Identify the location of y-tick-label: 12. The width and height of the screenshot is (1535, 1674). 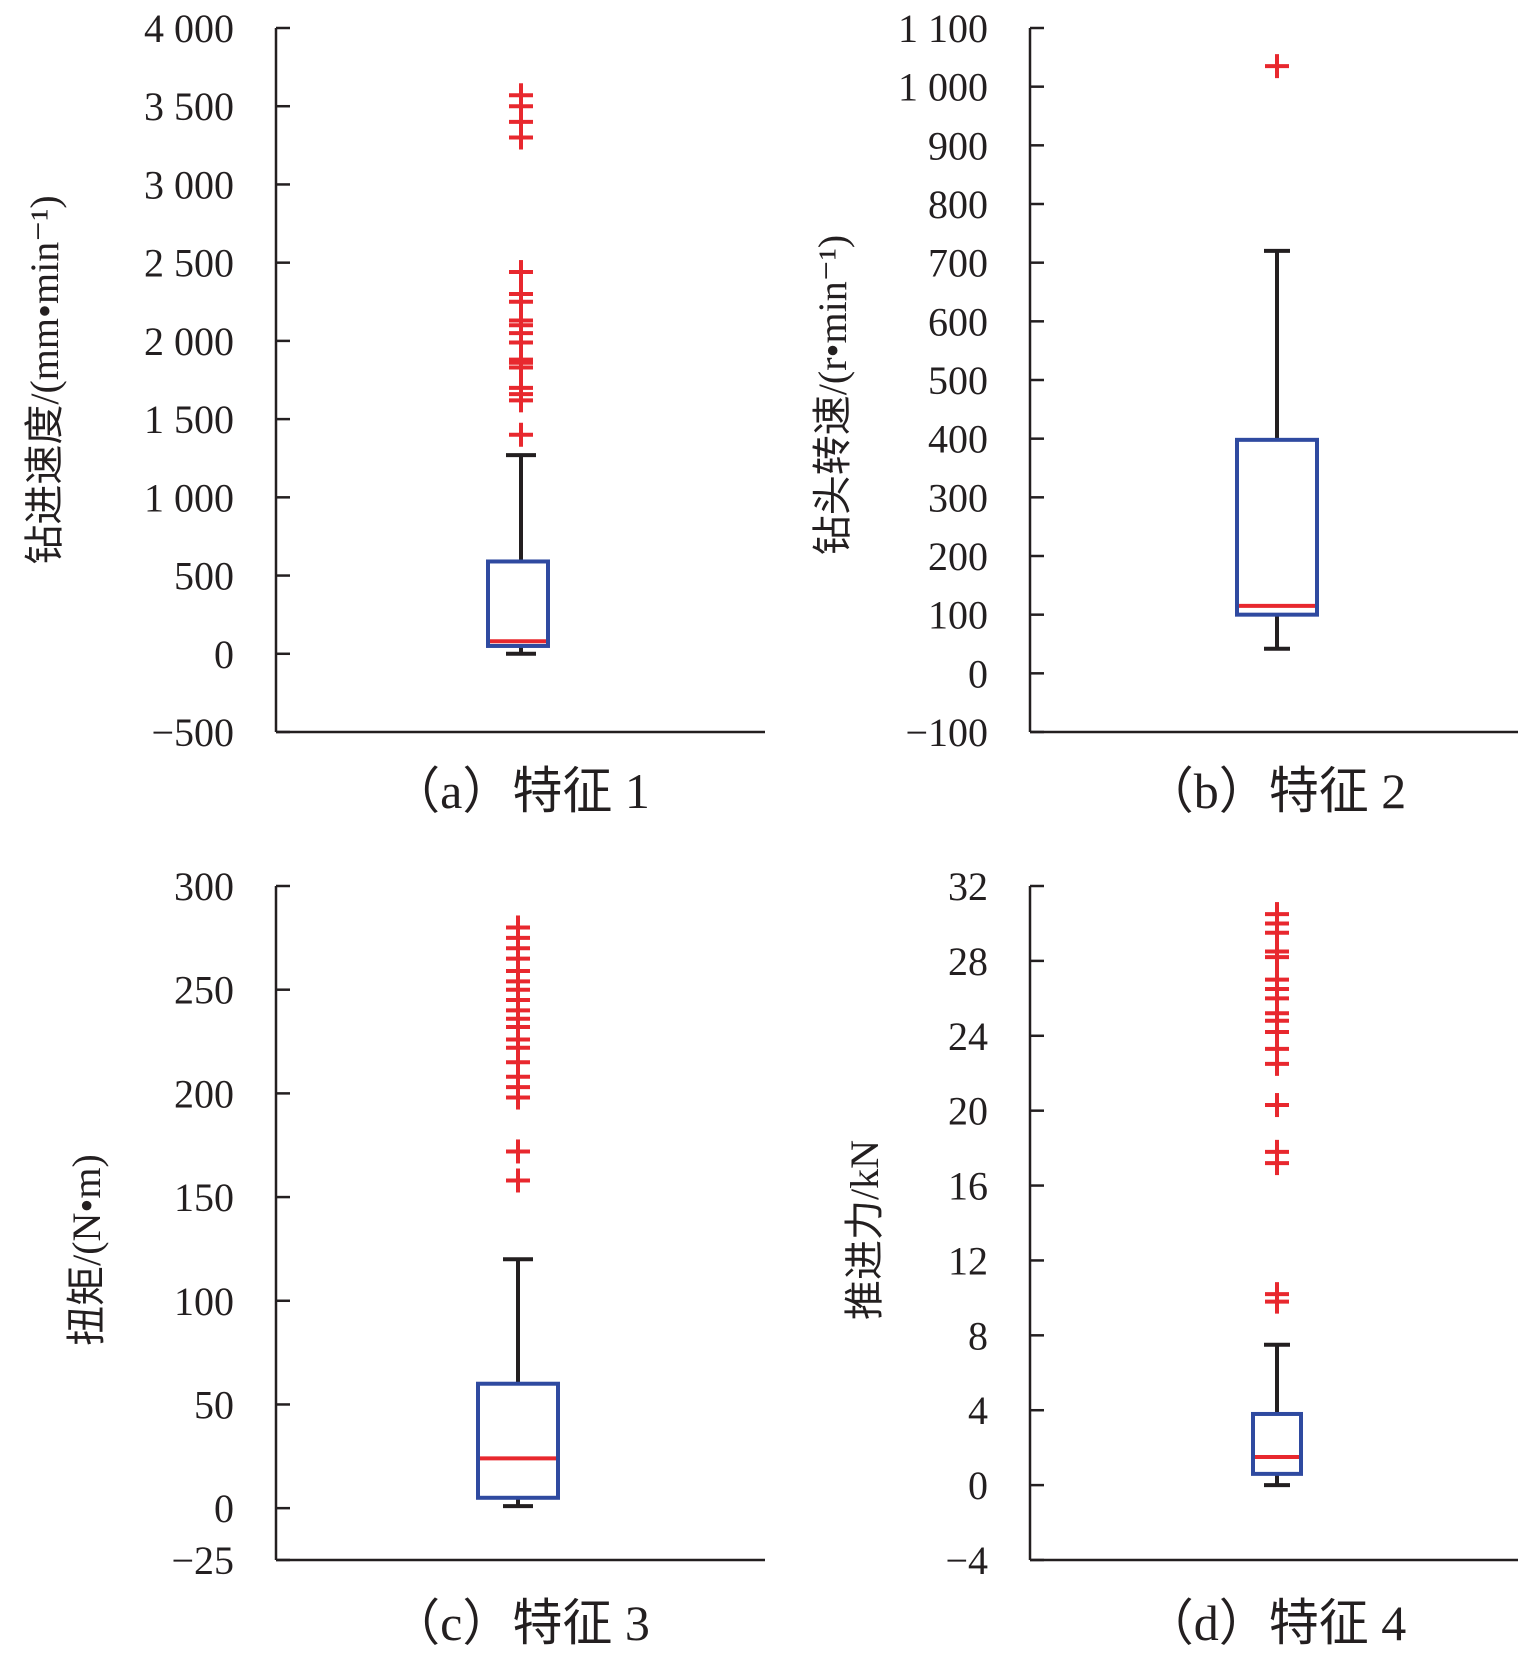
(968, 1260).